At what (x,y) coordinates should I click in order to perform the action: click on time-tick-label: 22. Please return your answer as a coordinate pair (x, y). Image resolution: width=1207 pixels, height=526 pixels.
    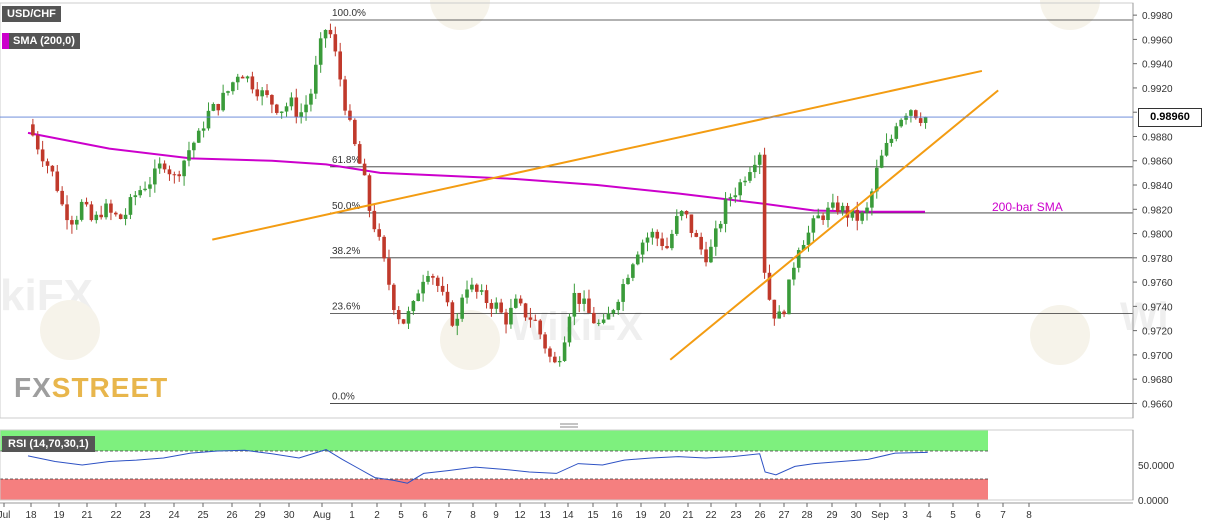
    Looking at the image, I should click on (116, 515).